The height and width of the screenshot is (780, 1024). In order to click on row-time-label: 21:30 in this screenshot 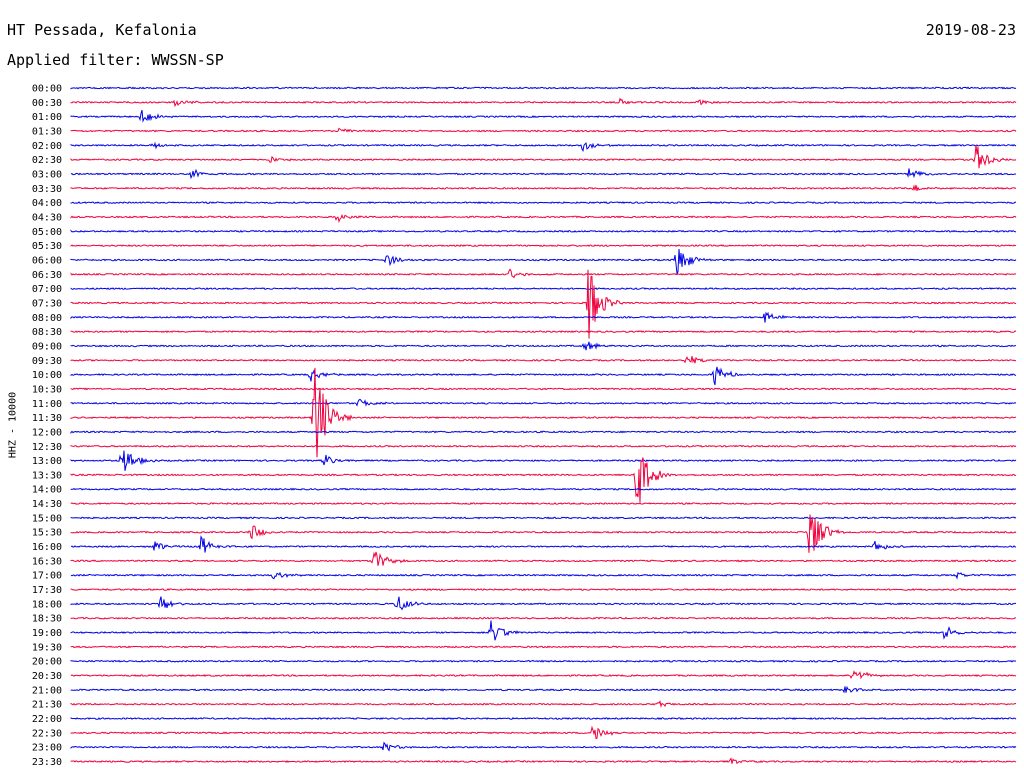, I will do `click(47, 705)`.